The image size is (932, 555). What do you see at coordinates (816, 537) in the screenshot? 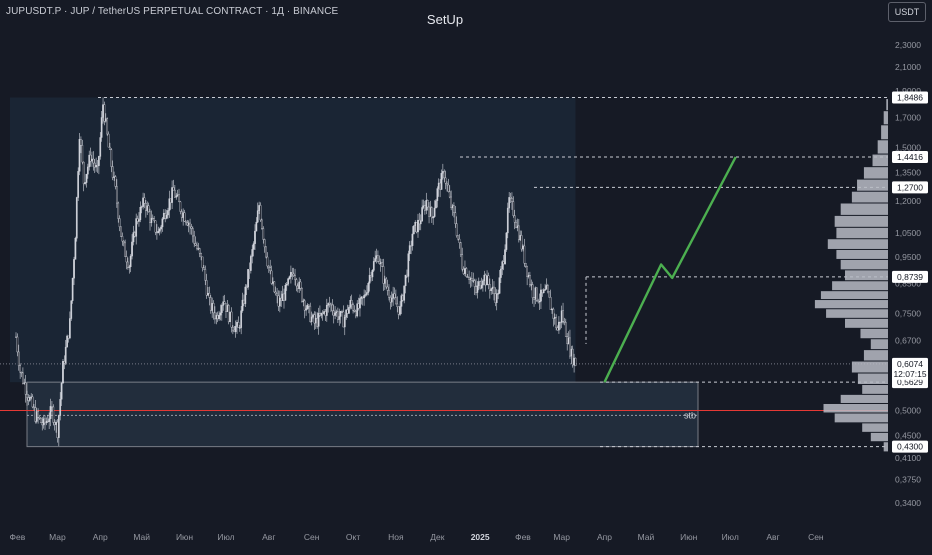
I see `x-tick-label: Сен` at bounding box center [816, 537].